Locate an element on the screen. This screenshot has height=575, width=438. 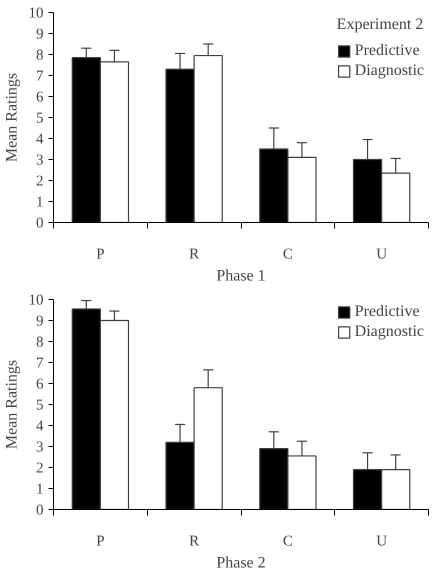
x-axis-title: Phase 2 is located at coordinates (241, 563).